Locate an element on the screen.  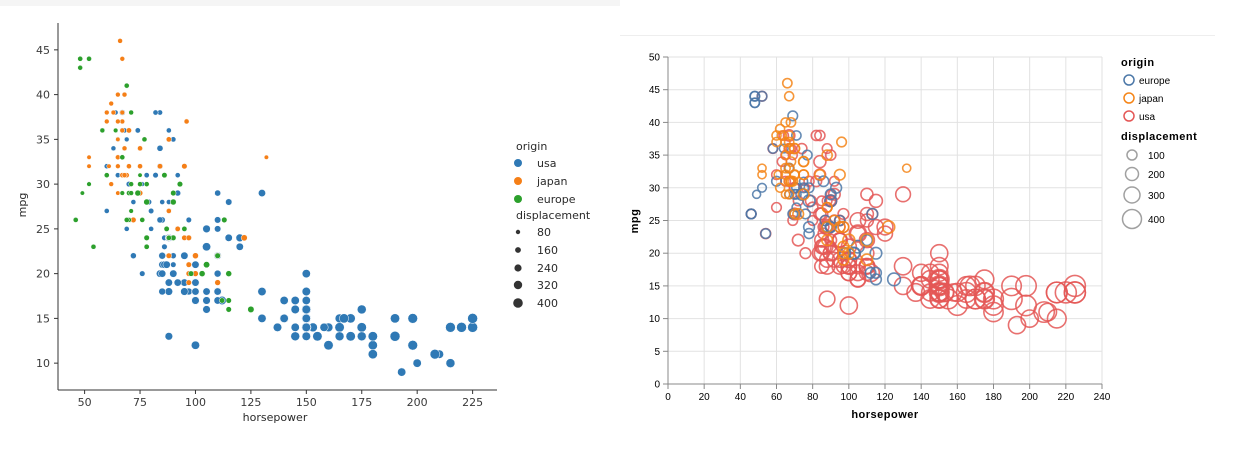
altair-x-tick-label: 240 is located at coordinates (1102, 397).